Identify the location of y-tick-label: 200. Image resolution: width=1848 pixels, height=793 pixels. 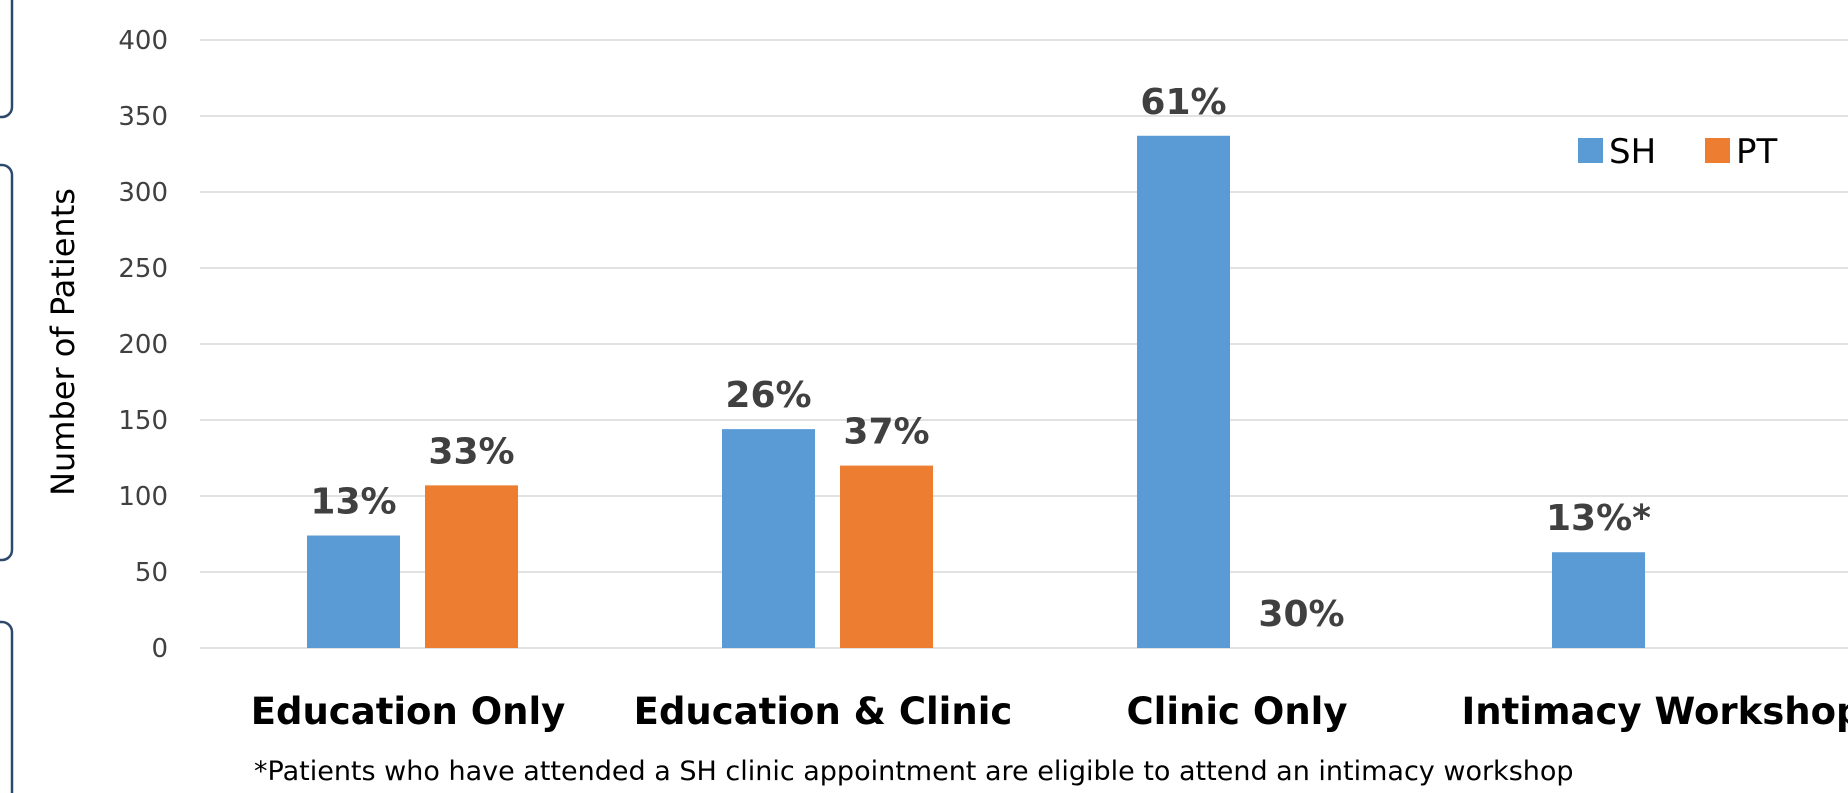
(143, 345).